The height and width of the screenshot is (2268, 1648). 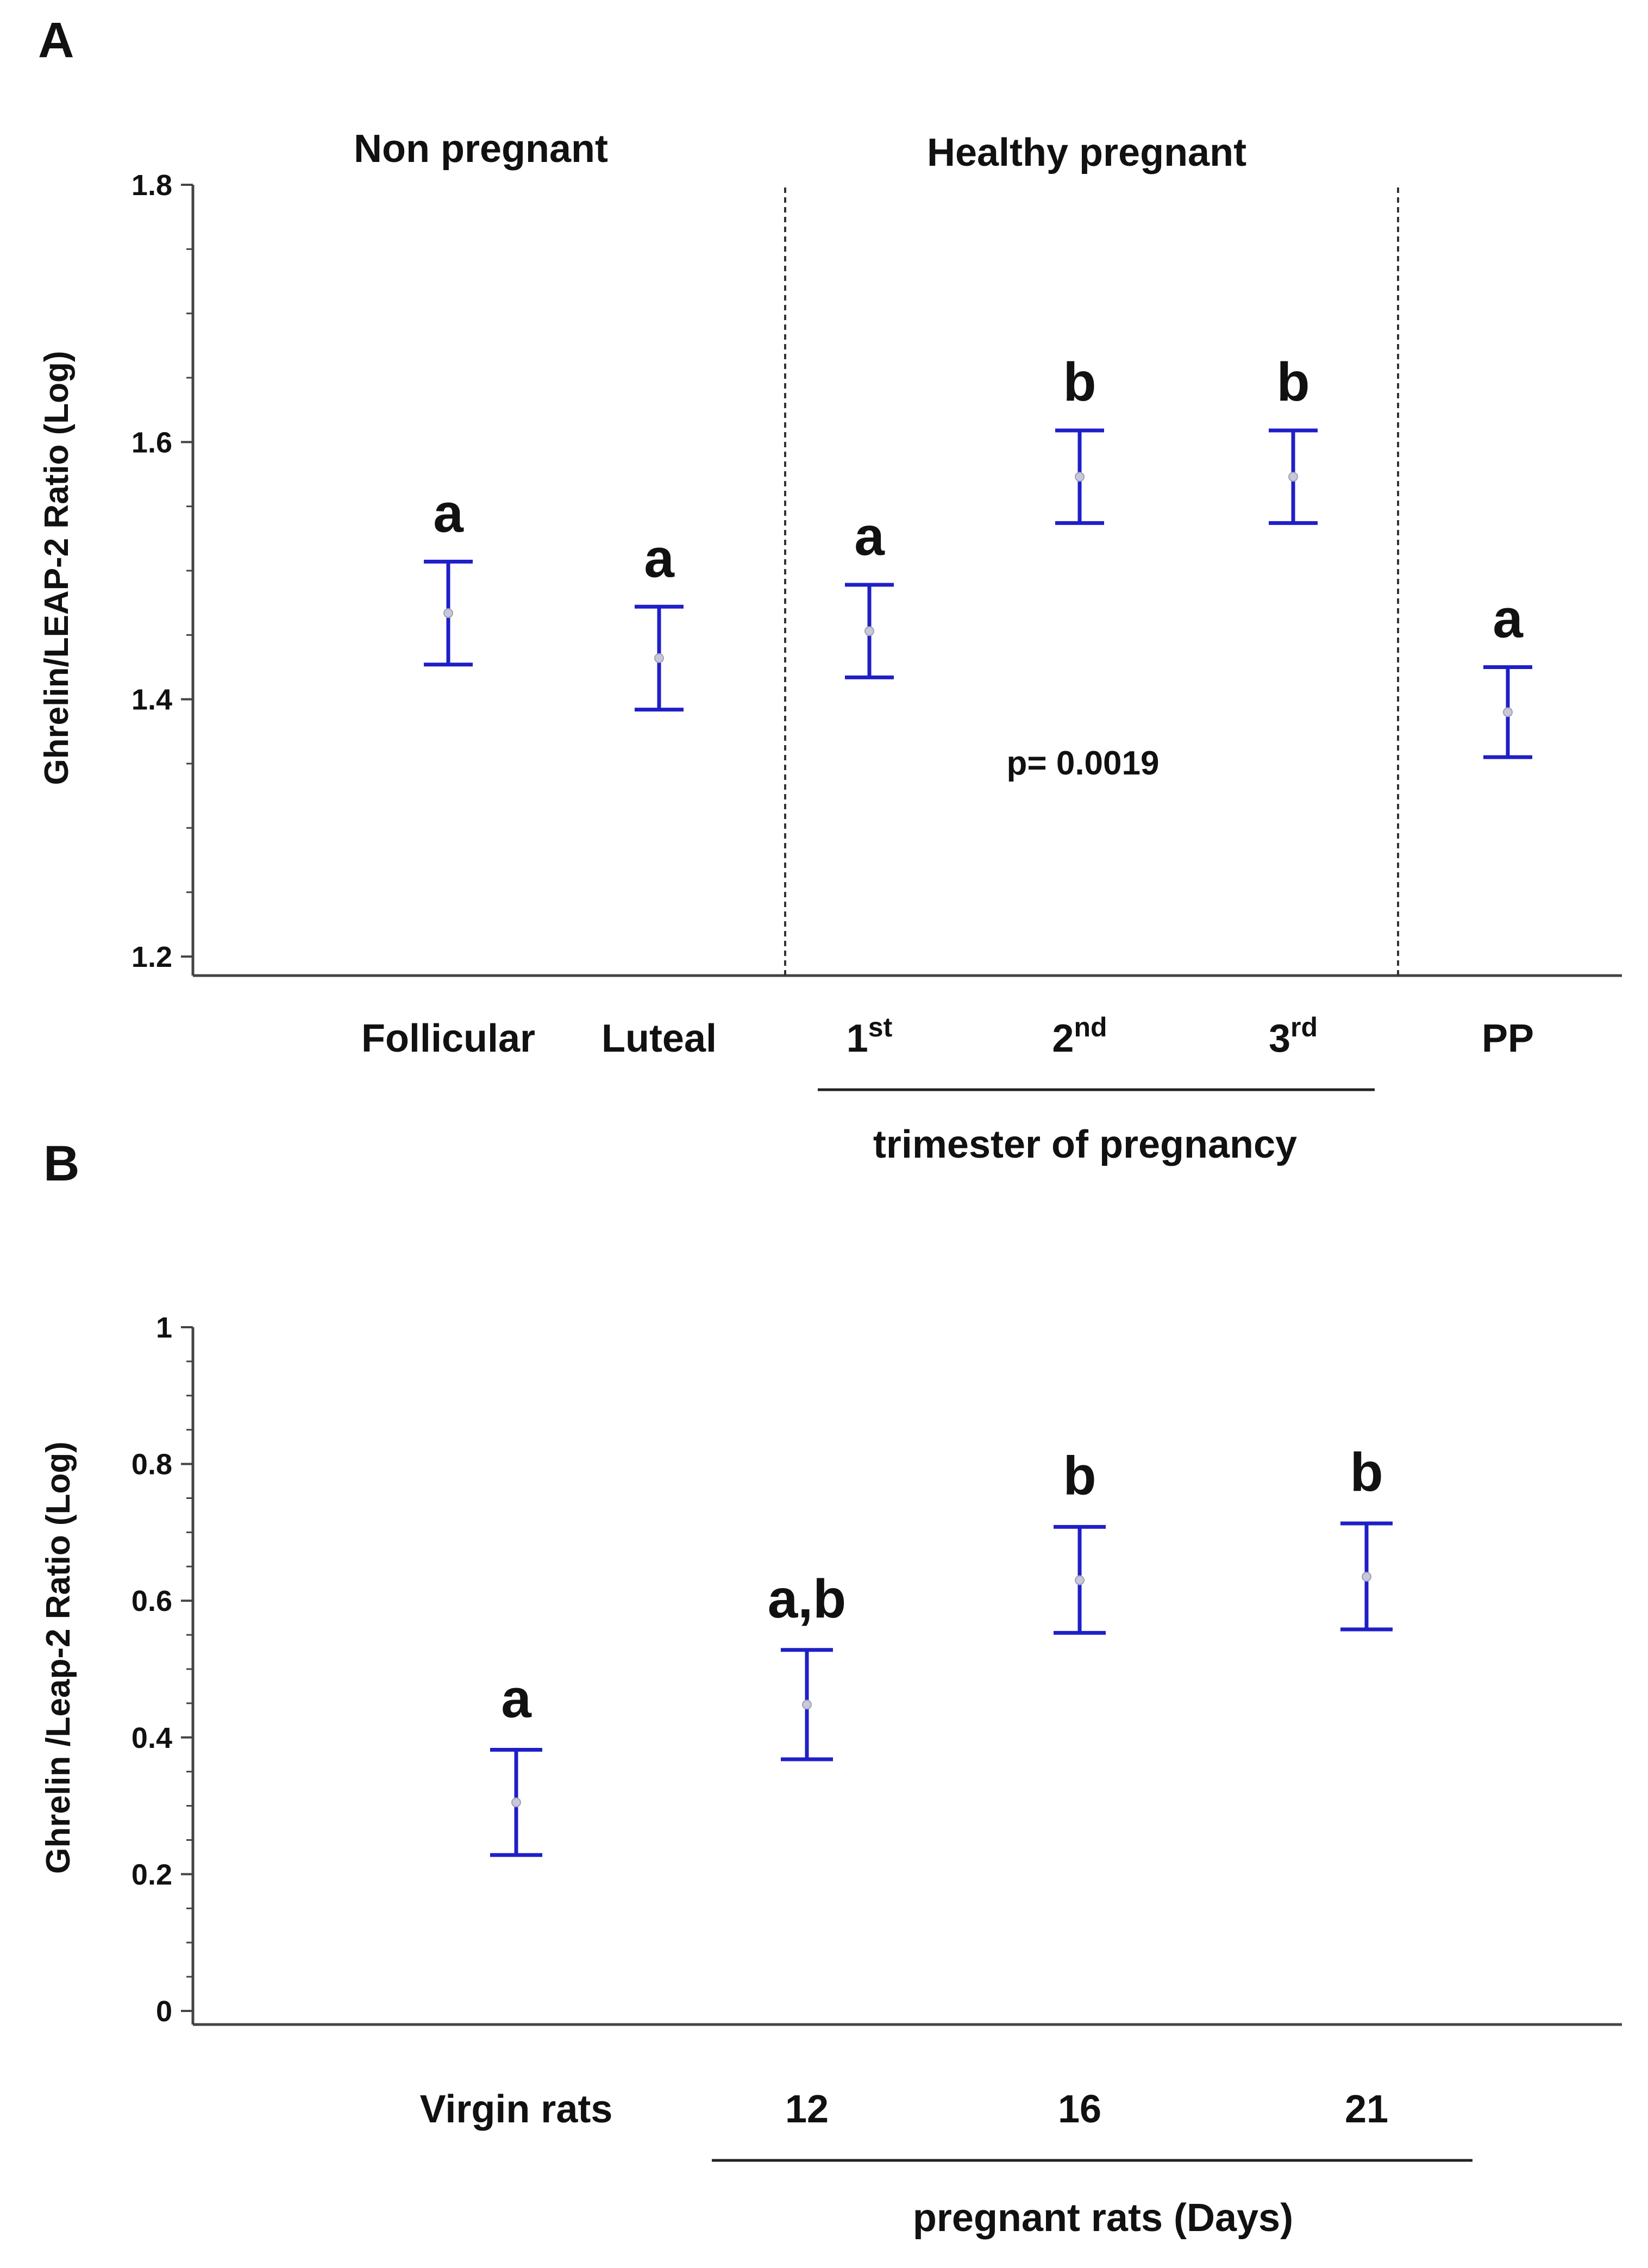 What do you see at coordinates (56, 40) in the screenshot?
I see `panel-a-label: A` at bounding box center [56, 40].